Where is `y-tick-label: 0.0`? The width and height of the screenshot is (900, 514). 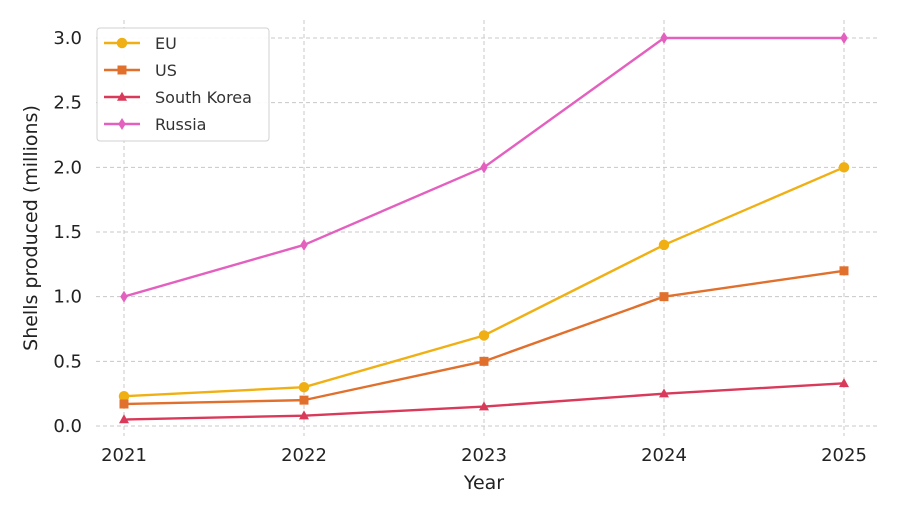 y-tick-label: 0.0 is located at coordinates (67, 426).